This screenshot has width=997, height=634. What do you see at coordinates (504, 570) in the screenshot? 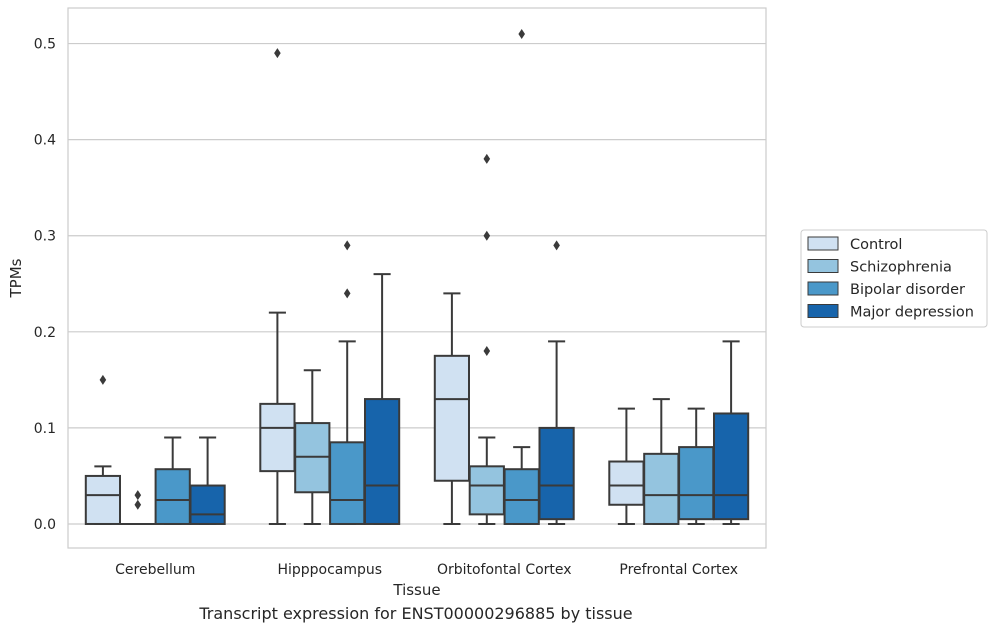
I see `x-tick-label: Orbitofontal Cortex` at bounding box center [504, 570].